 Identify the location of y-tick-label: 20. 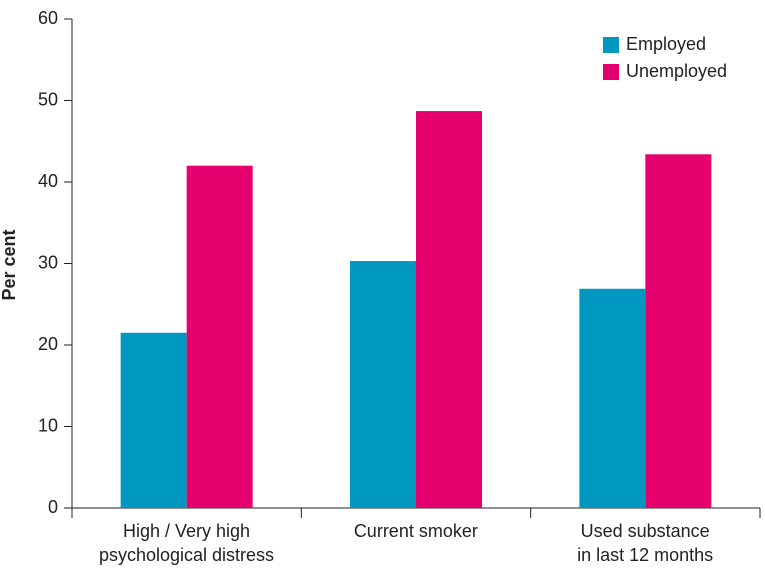
(48, 344).